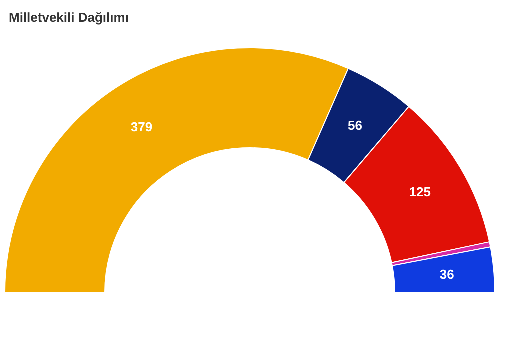 This screenshot has height=338, width=520. What do you see at coordinates (141, 127) in the screenshot?
I see `data-label: 379` at bounding box center [141, 127].